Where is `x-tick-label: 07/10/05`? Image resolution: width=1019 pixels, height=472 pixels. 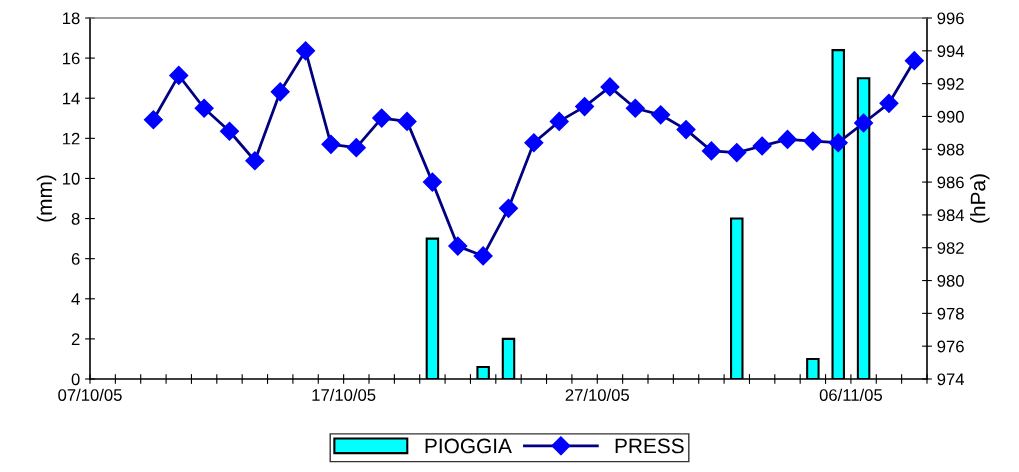 x-tick-label: 07/10/05 is located at coordinates (90, 394).